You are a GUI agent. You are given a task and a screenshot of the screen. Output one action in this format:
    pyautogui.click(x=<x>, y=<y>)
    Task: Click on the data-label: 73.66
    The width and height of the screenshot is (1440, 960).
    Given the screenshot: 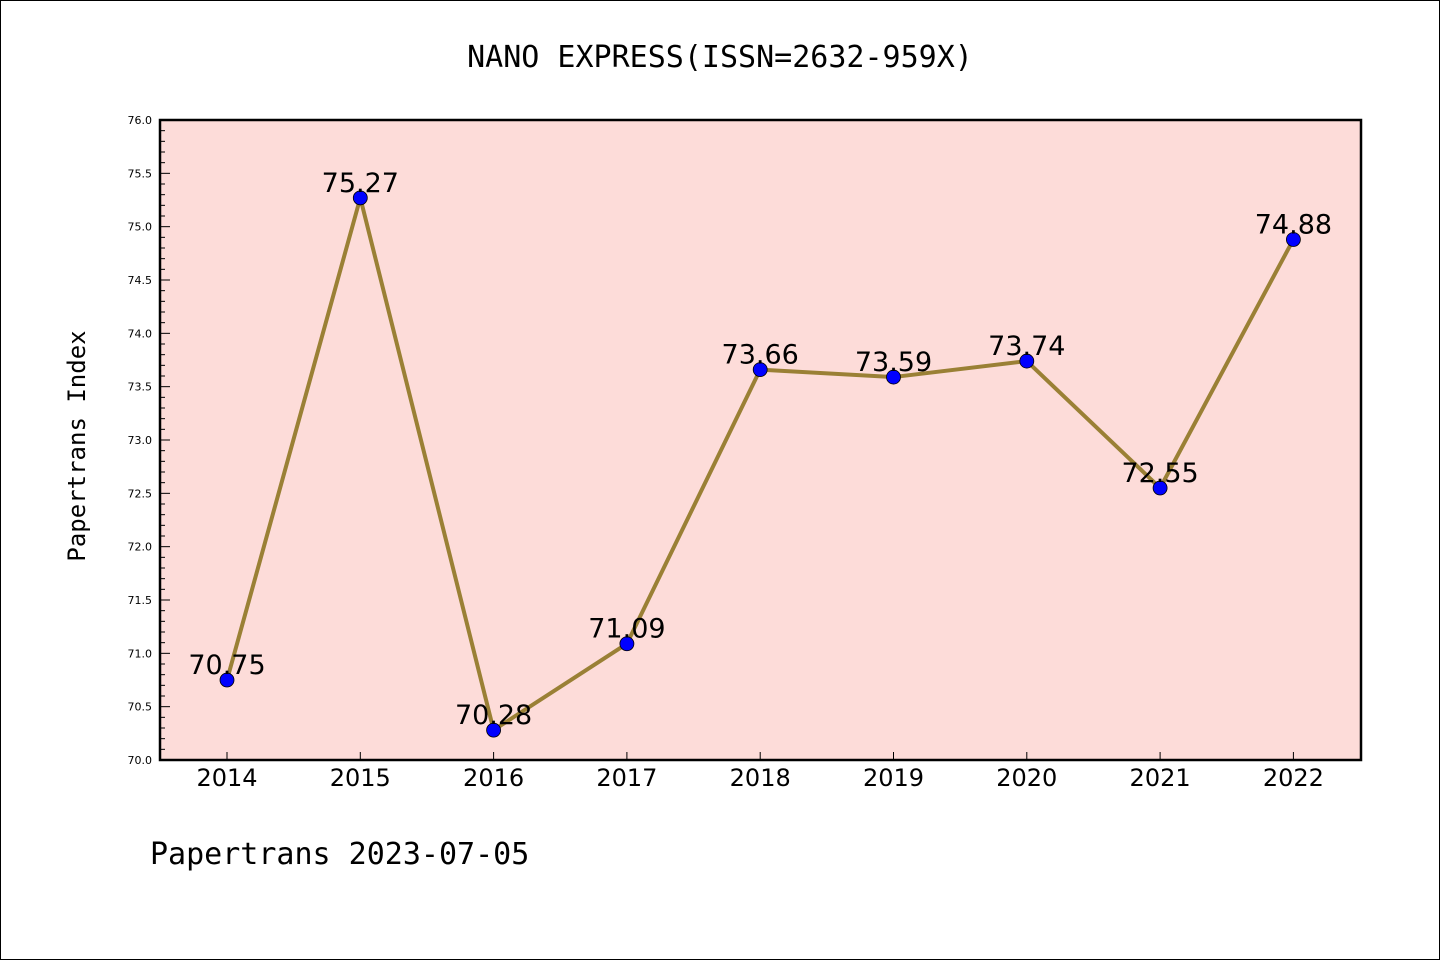 What is the action you would take?
    pyautogui.click(x=760, y=355)
    